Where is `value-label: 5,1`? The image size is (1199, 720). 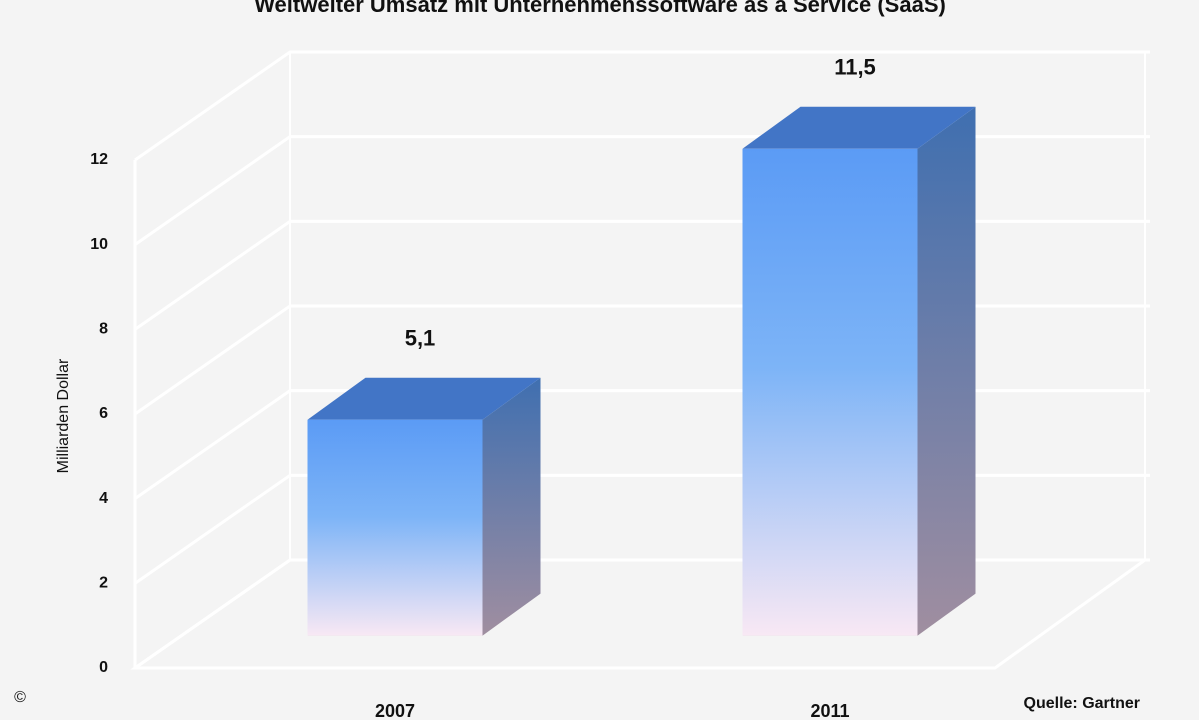 value-label: 5,1 is located at coordinates (420, 338).